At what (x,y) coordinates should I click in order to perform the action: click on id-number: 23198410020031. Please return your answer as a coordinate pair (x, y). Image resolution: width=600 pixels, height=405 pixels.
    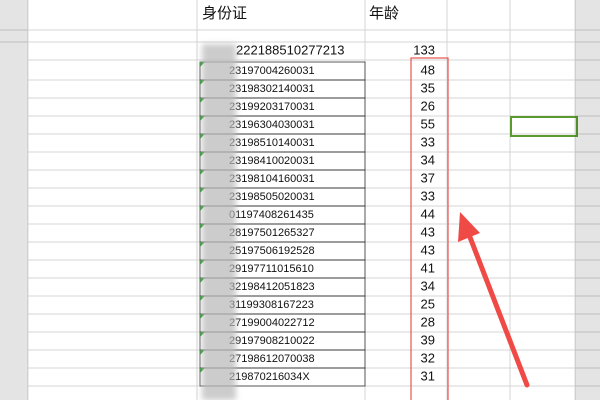
    Looking at the image, I should click on (272, 161).